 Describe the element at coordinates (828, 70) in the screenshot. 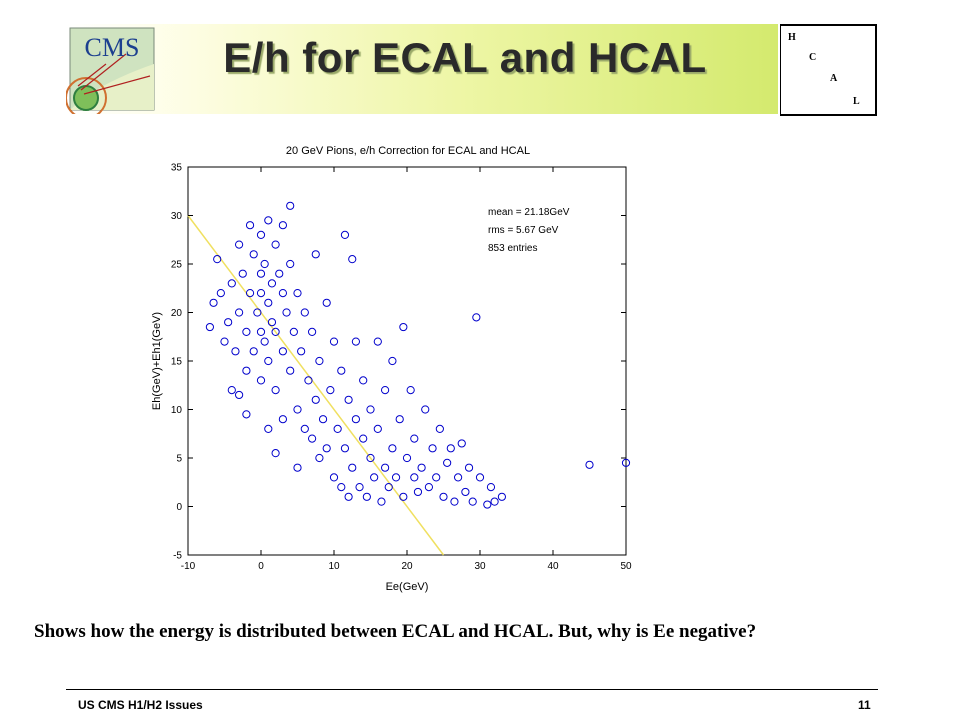

I see `hcal-logo: H C A L` at that location.